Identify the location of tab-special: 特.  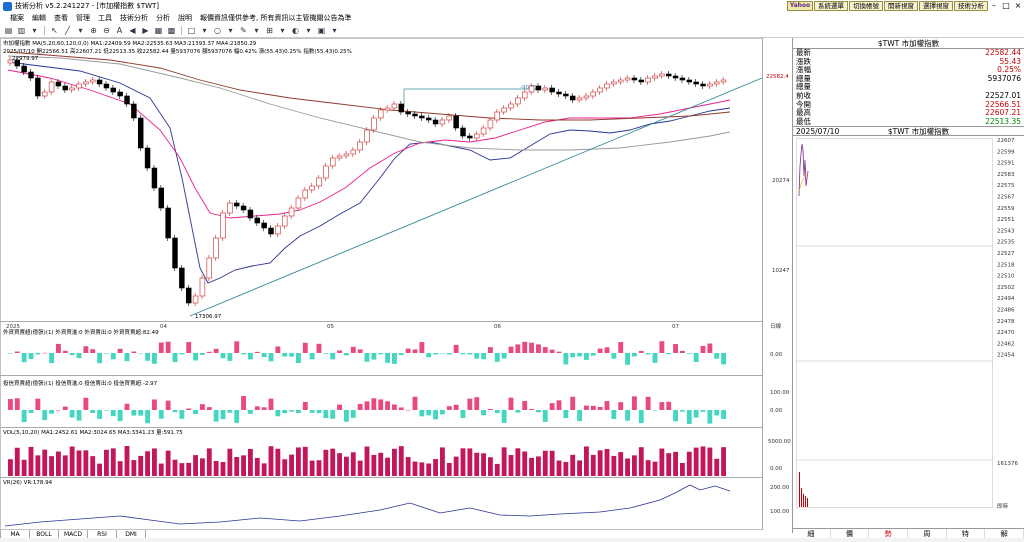
(966, 533).